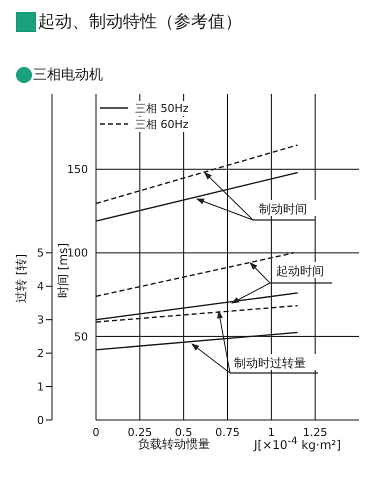  I want to click on y-tick-label: 100, so click(77, 253).